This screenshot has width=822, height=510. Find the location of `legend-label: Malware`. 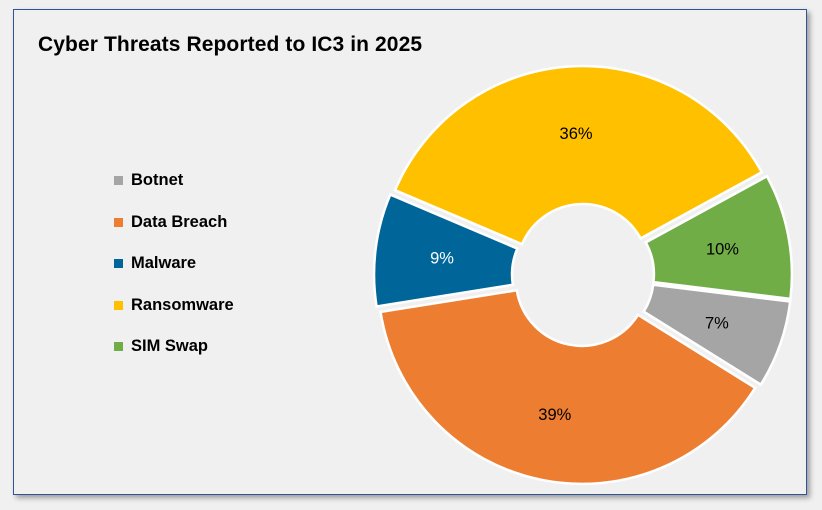

legend-label: Malware is located at coordinates (164, 263).